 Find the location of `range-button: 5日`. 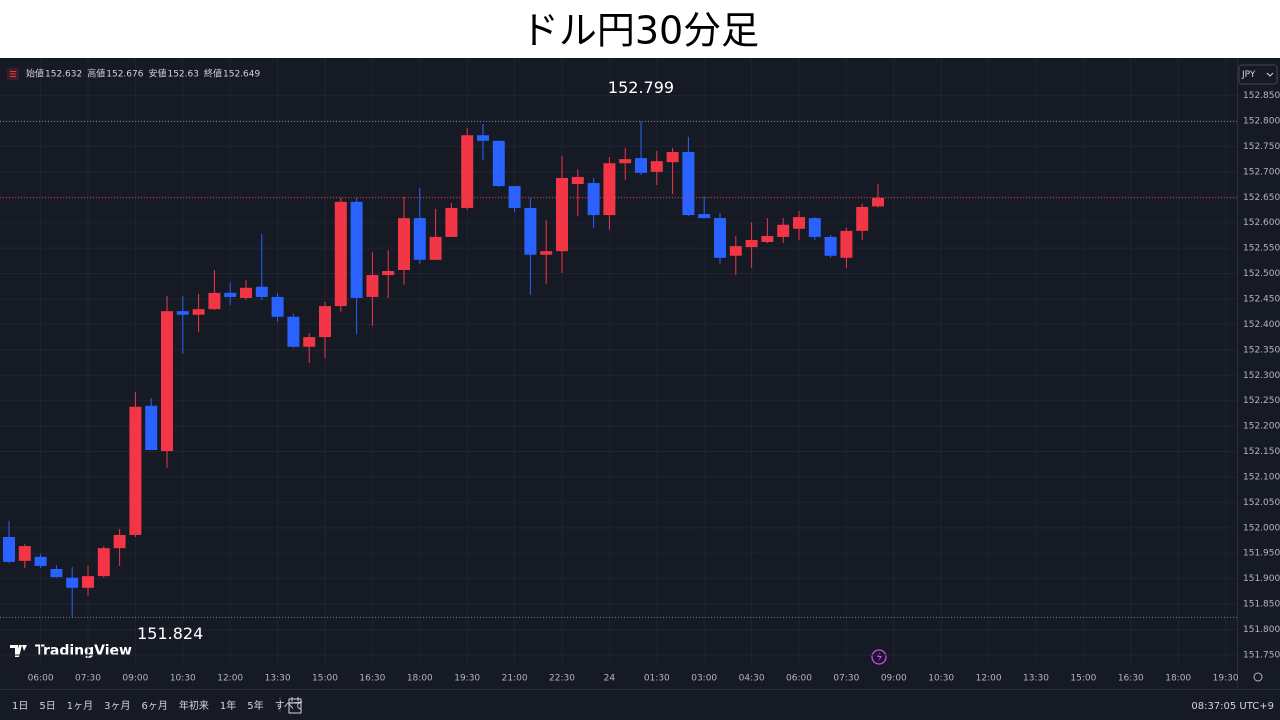

range-button: 5日 is located at coordinates (47, 706).